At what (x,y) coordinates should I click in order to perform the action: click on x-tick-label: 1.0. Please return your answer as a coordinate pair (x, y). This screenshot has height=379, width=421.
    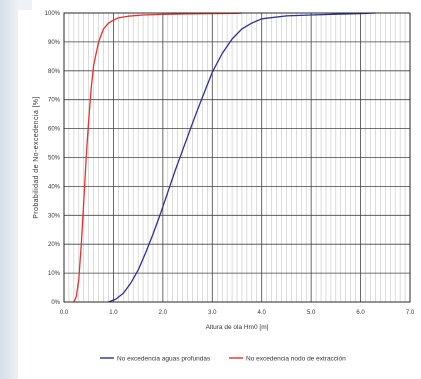
    Looking at the image, I should click on (113, 313).